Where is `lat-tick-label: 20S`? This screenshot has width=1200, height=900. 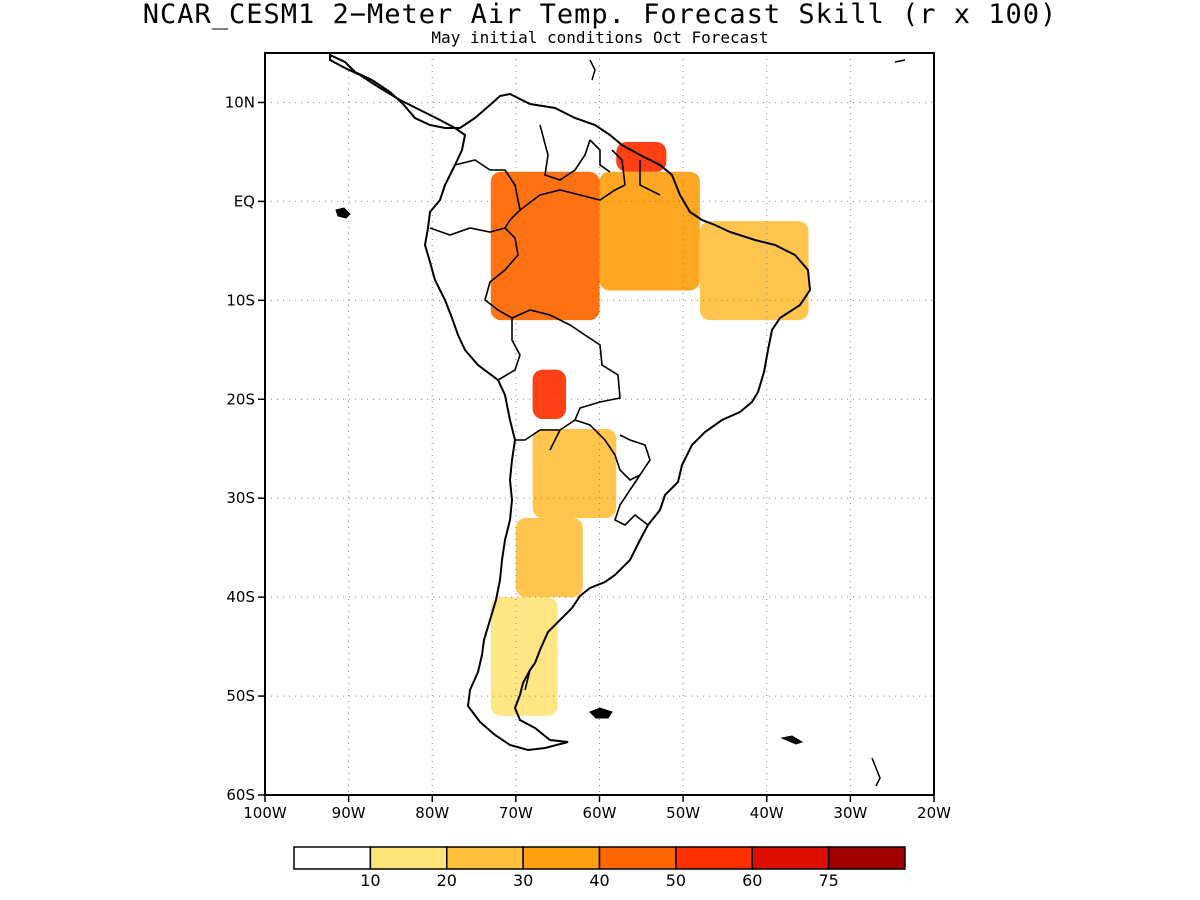
lat-tick-label: 20S is located at coordinates (240, 399).